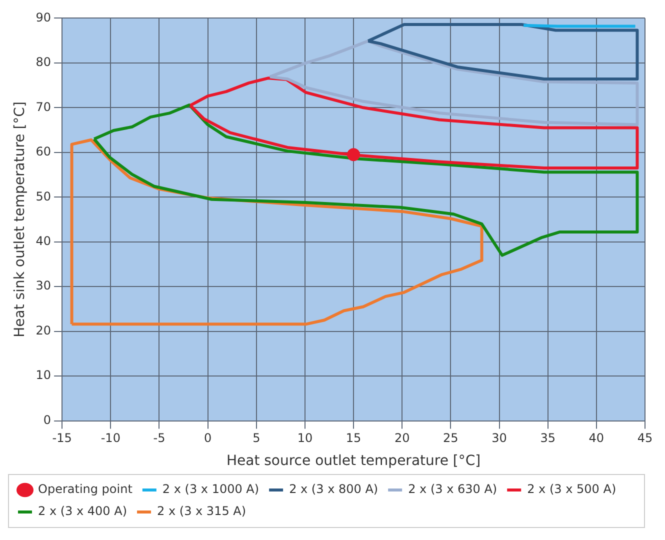 Image resolution: width=665 pixels, height=540 pixels. What do you see at coordinates (548, 438) in the screenshot?
I see `x-tick-label: 35` at bounding box center [548, 438].